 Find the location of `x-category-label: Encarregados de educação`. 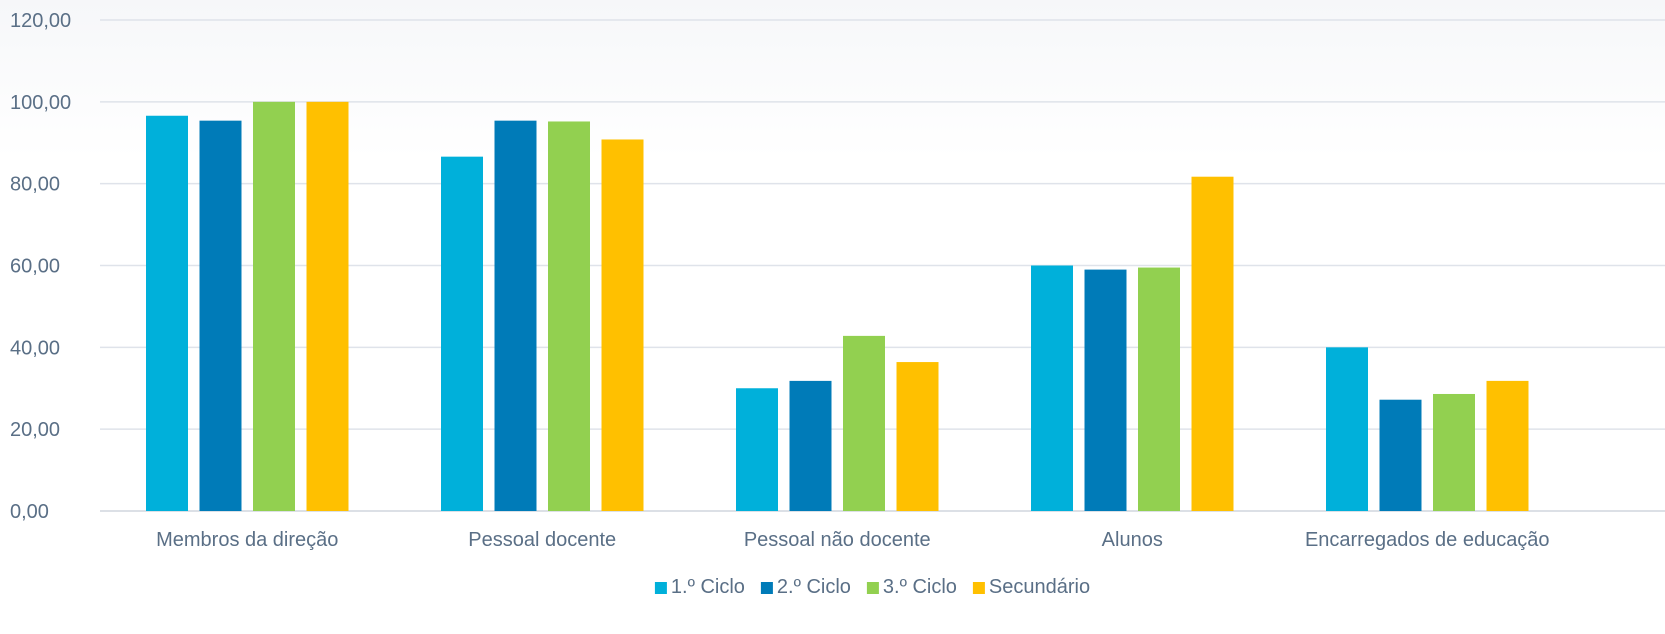

x-category-label: Encarregados de educação is located at coordinates (1427, 540).